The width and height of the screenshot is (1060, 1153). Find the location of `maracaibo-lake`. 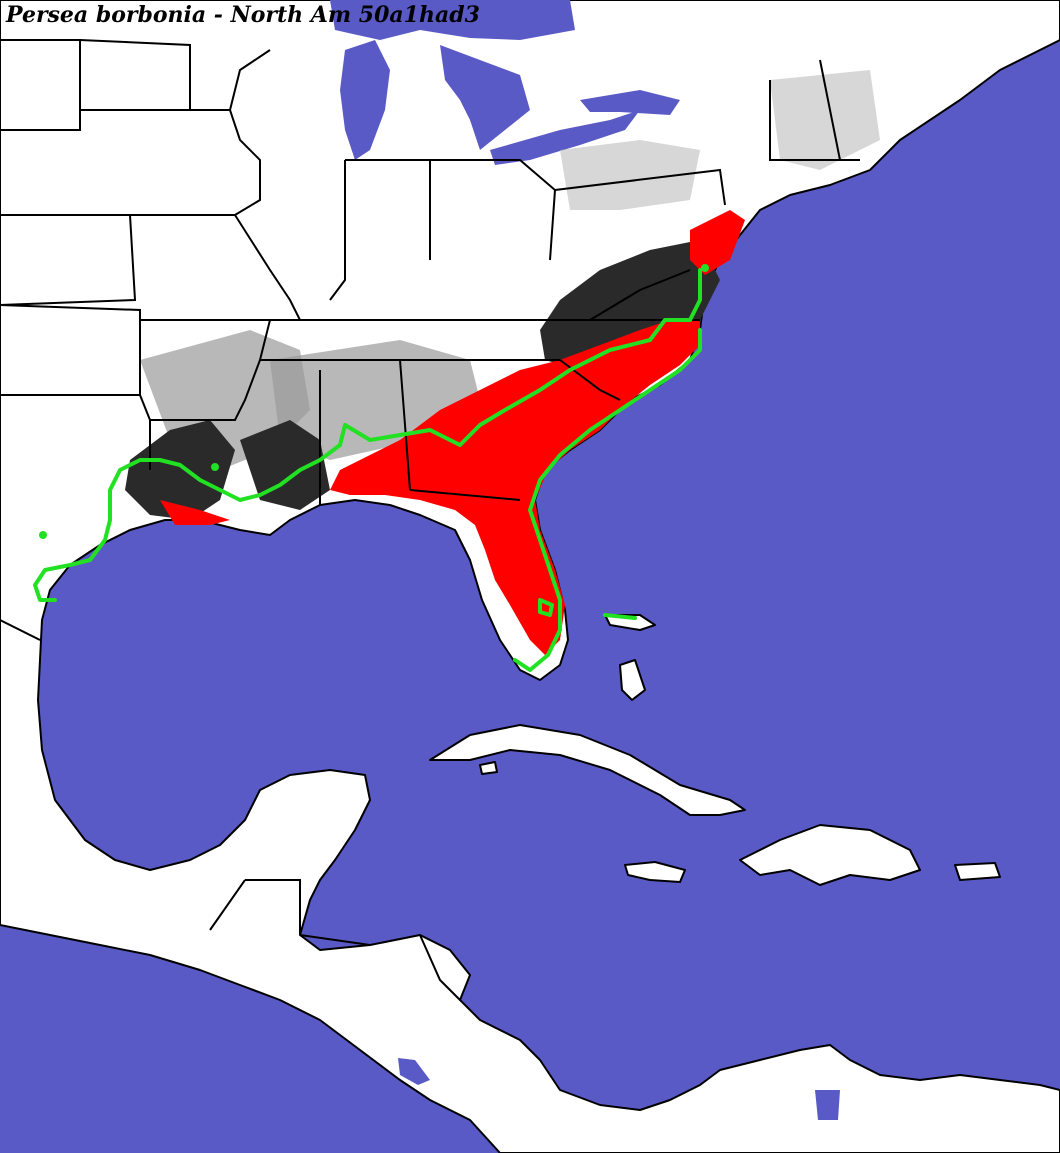

maracaibo-lake is located at coordinates (827, 1105).